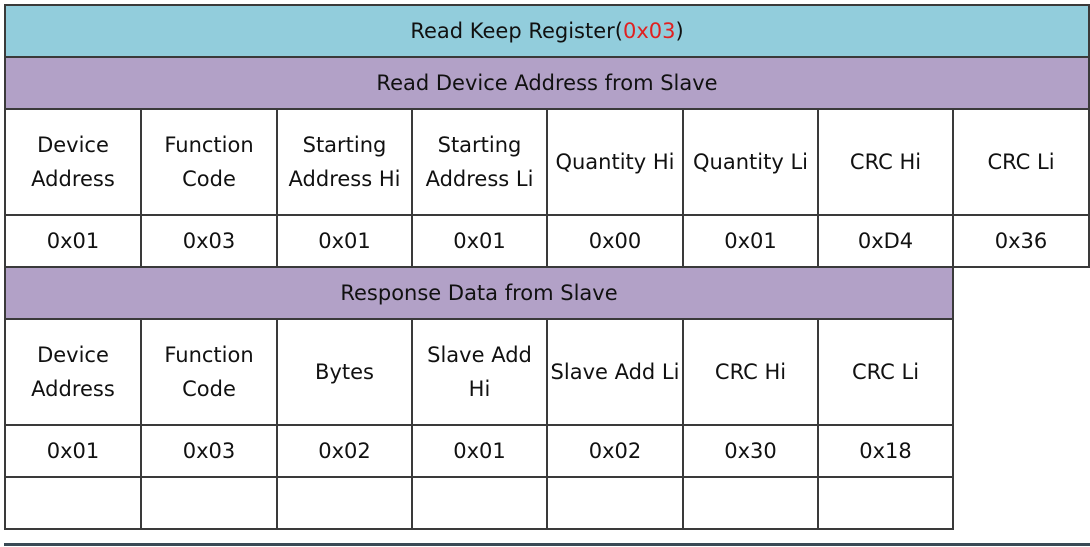 The image size is (1090, 547). What do you see at coordinates (750, 451) in the screenshot?
I see `value-cell: 0x30` at bounding box center [750, 451].